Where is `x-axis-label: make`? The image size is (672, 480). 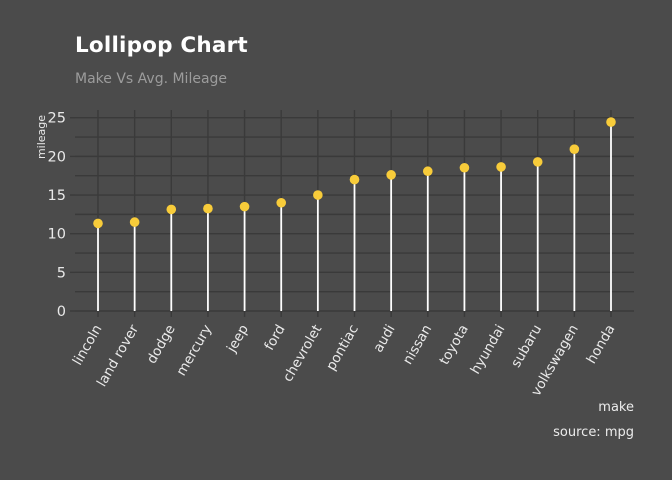
x-axis-label: make is located at coordinates (616, 407).